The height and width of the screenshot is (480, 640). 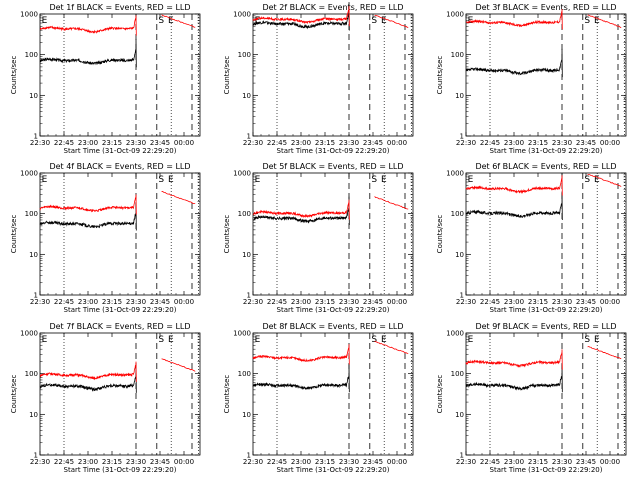 I want to click on x-tick-label: 23:45, so click(x=586, y=302).